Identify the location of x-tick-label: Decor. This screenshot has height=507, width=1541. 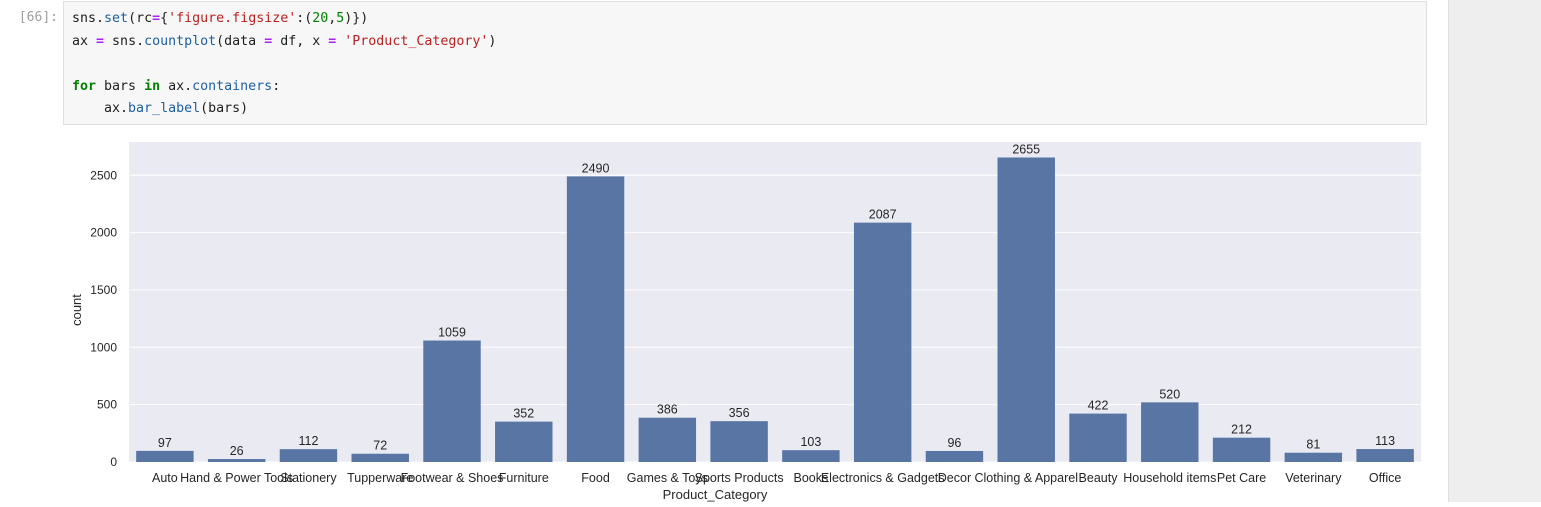
(954, 478).